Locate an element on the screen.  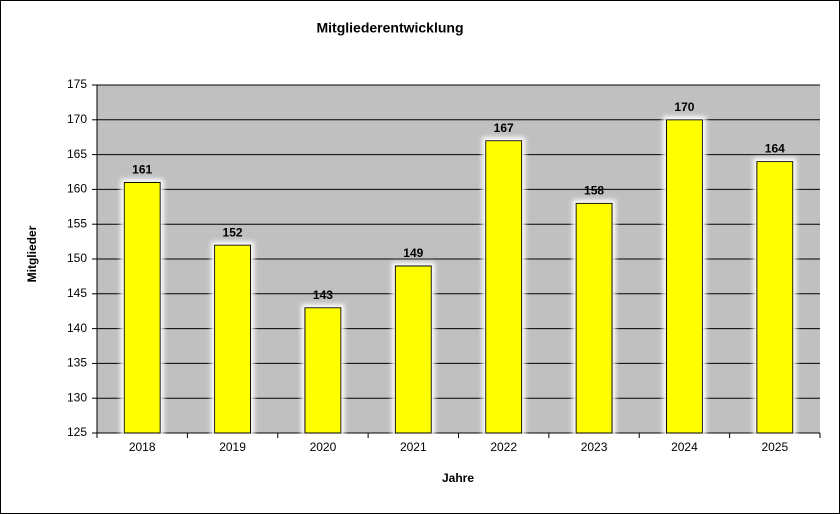
y-tick-label: 165 is located at coordinates (77, 154).